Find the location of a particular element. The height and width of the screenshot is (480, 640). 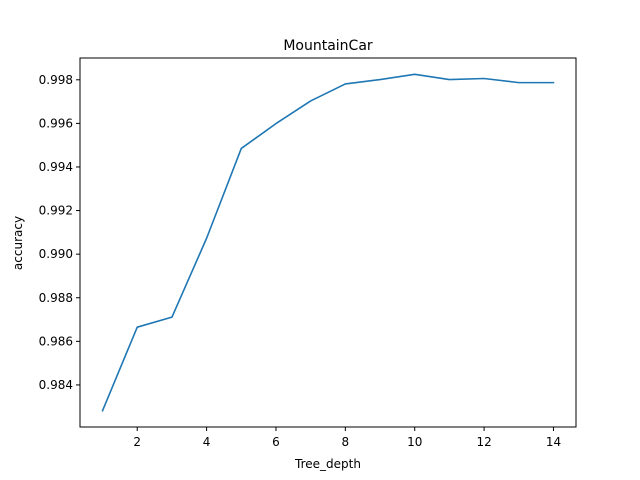

y-tick-label: 0.992 is located at coordinates (56, 211).